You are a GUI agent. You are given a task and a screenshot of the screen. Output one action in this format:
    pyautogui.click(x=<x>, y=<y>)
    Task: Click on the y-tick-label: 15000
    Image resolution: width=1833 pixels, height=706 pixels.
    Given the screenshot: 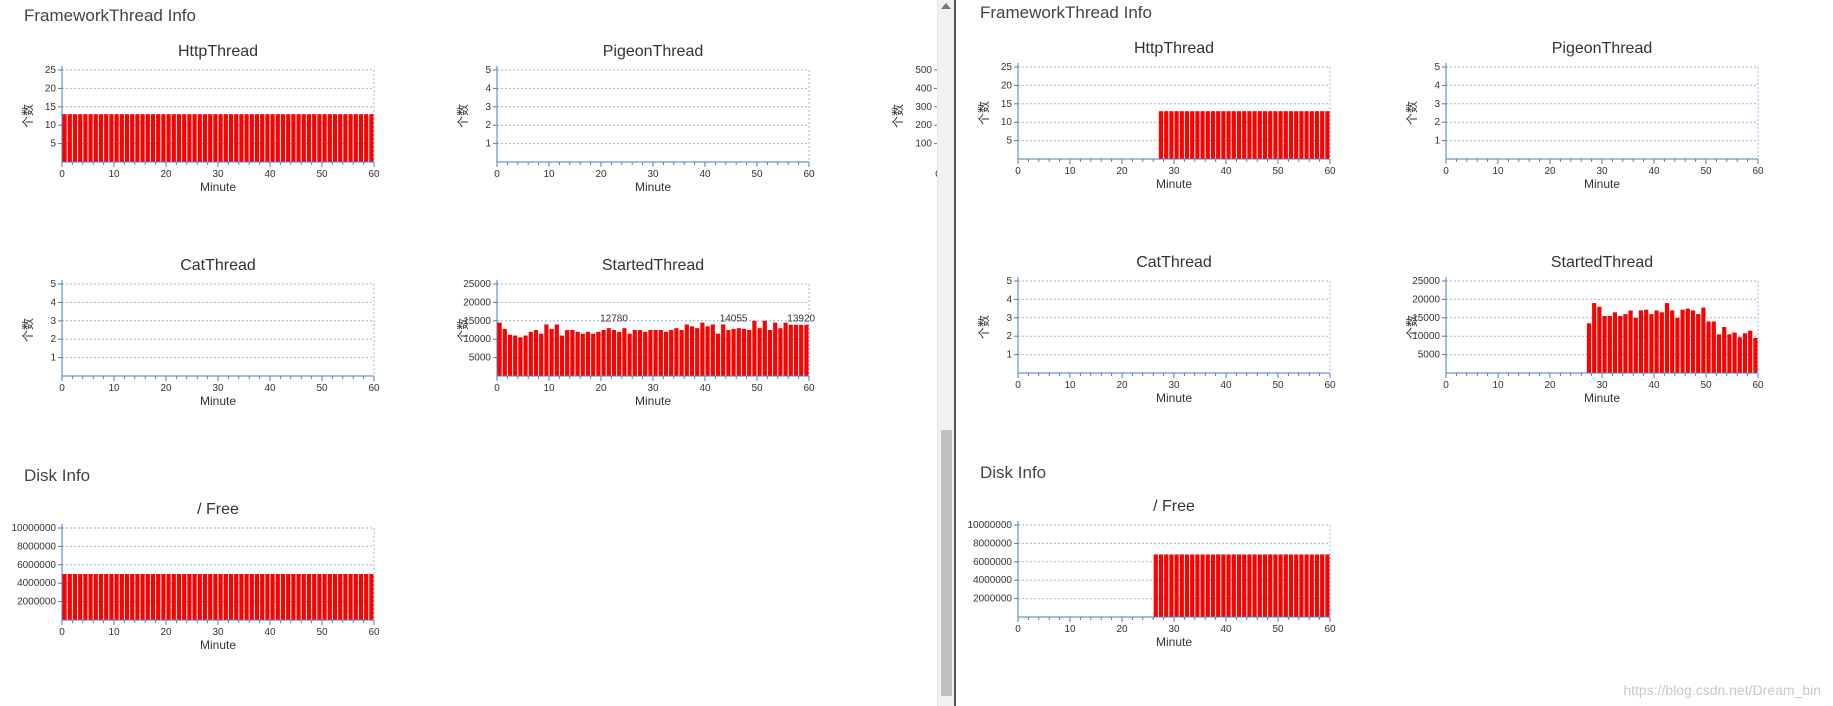 What is the action you would take?
    pyautogui.click(x=477, y=321)
    